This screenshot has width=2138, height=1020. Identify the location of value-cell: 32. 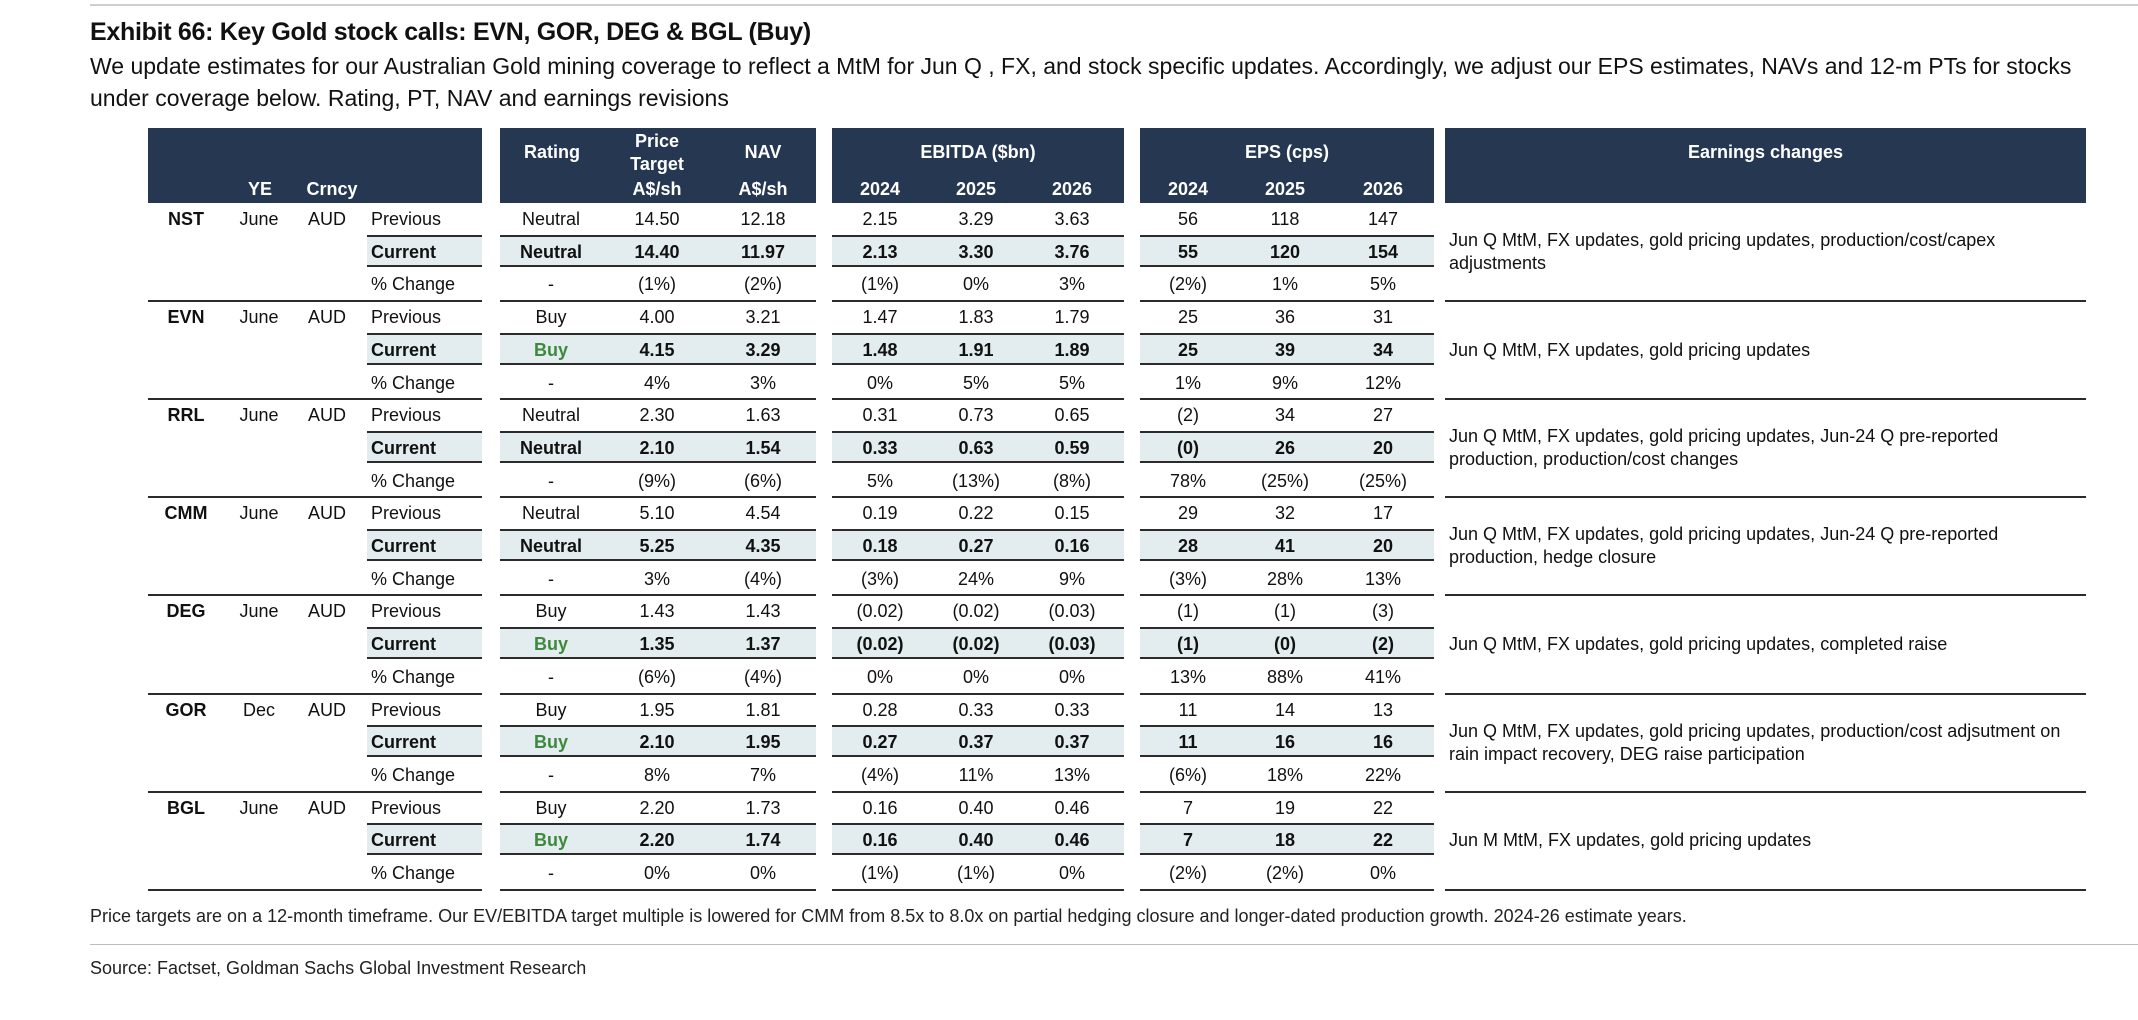
(1285, 513).